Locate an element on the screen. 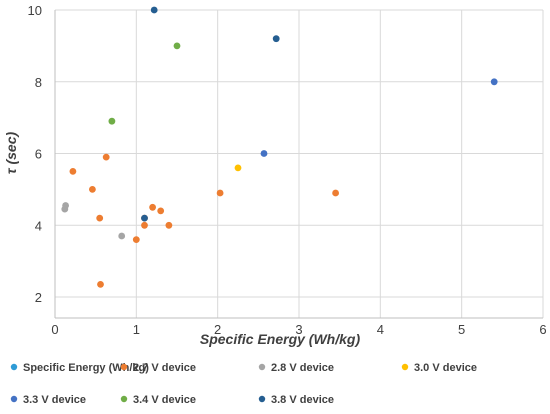 This screenshot has height=414, width=550. legend-item: Specific Energy (Wh/kg) is located at coordinates (79, 368).